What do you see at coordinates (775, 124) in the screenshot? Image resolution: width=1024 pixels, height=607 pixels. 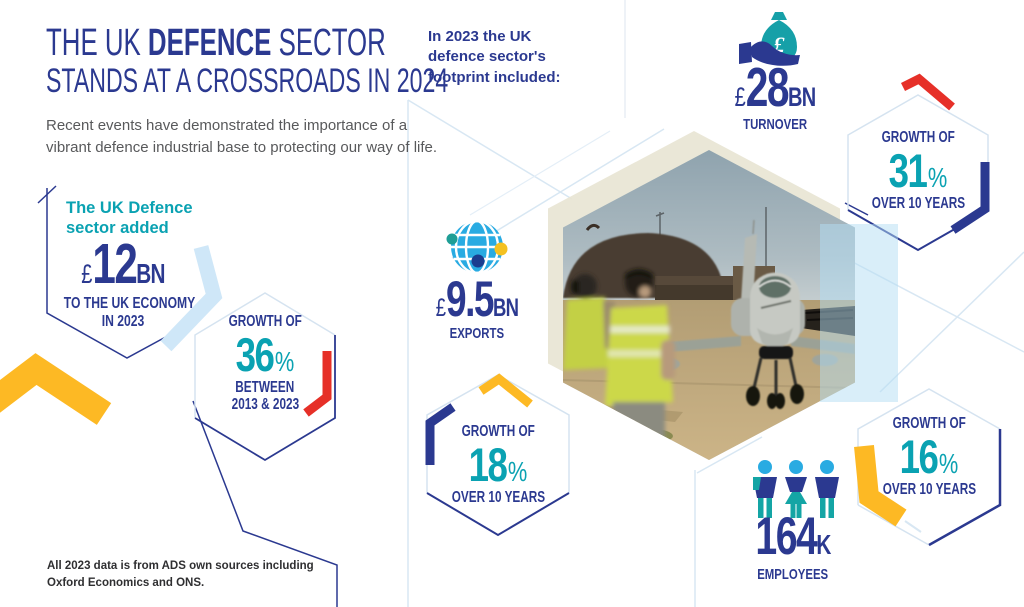 I see `turnover-label: TURNOVER` at bounding box center [775, 124].